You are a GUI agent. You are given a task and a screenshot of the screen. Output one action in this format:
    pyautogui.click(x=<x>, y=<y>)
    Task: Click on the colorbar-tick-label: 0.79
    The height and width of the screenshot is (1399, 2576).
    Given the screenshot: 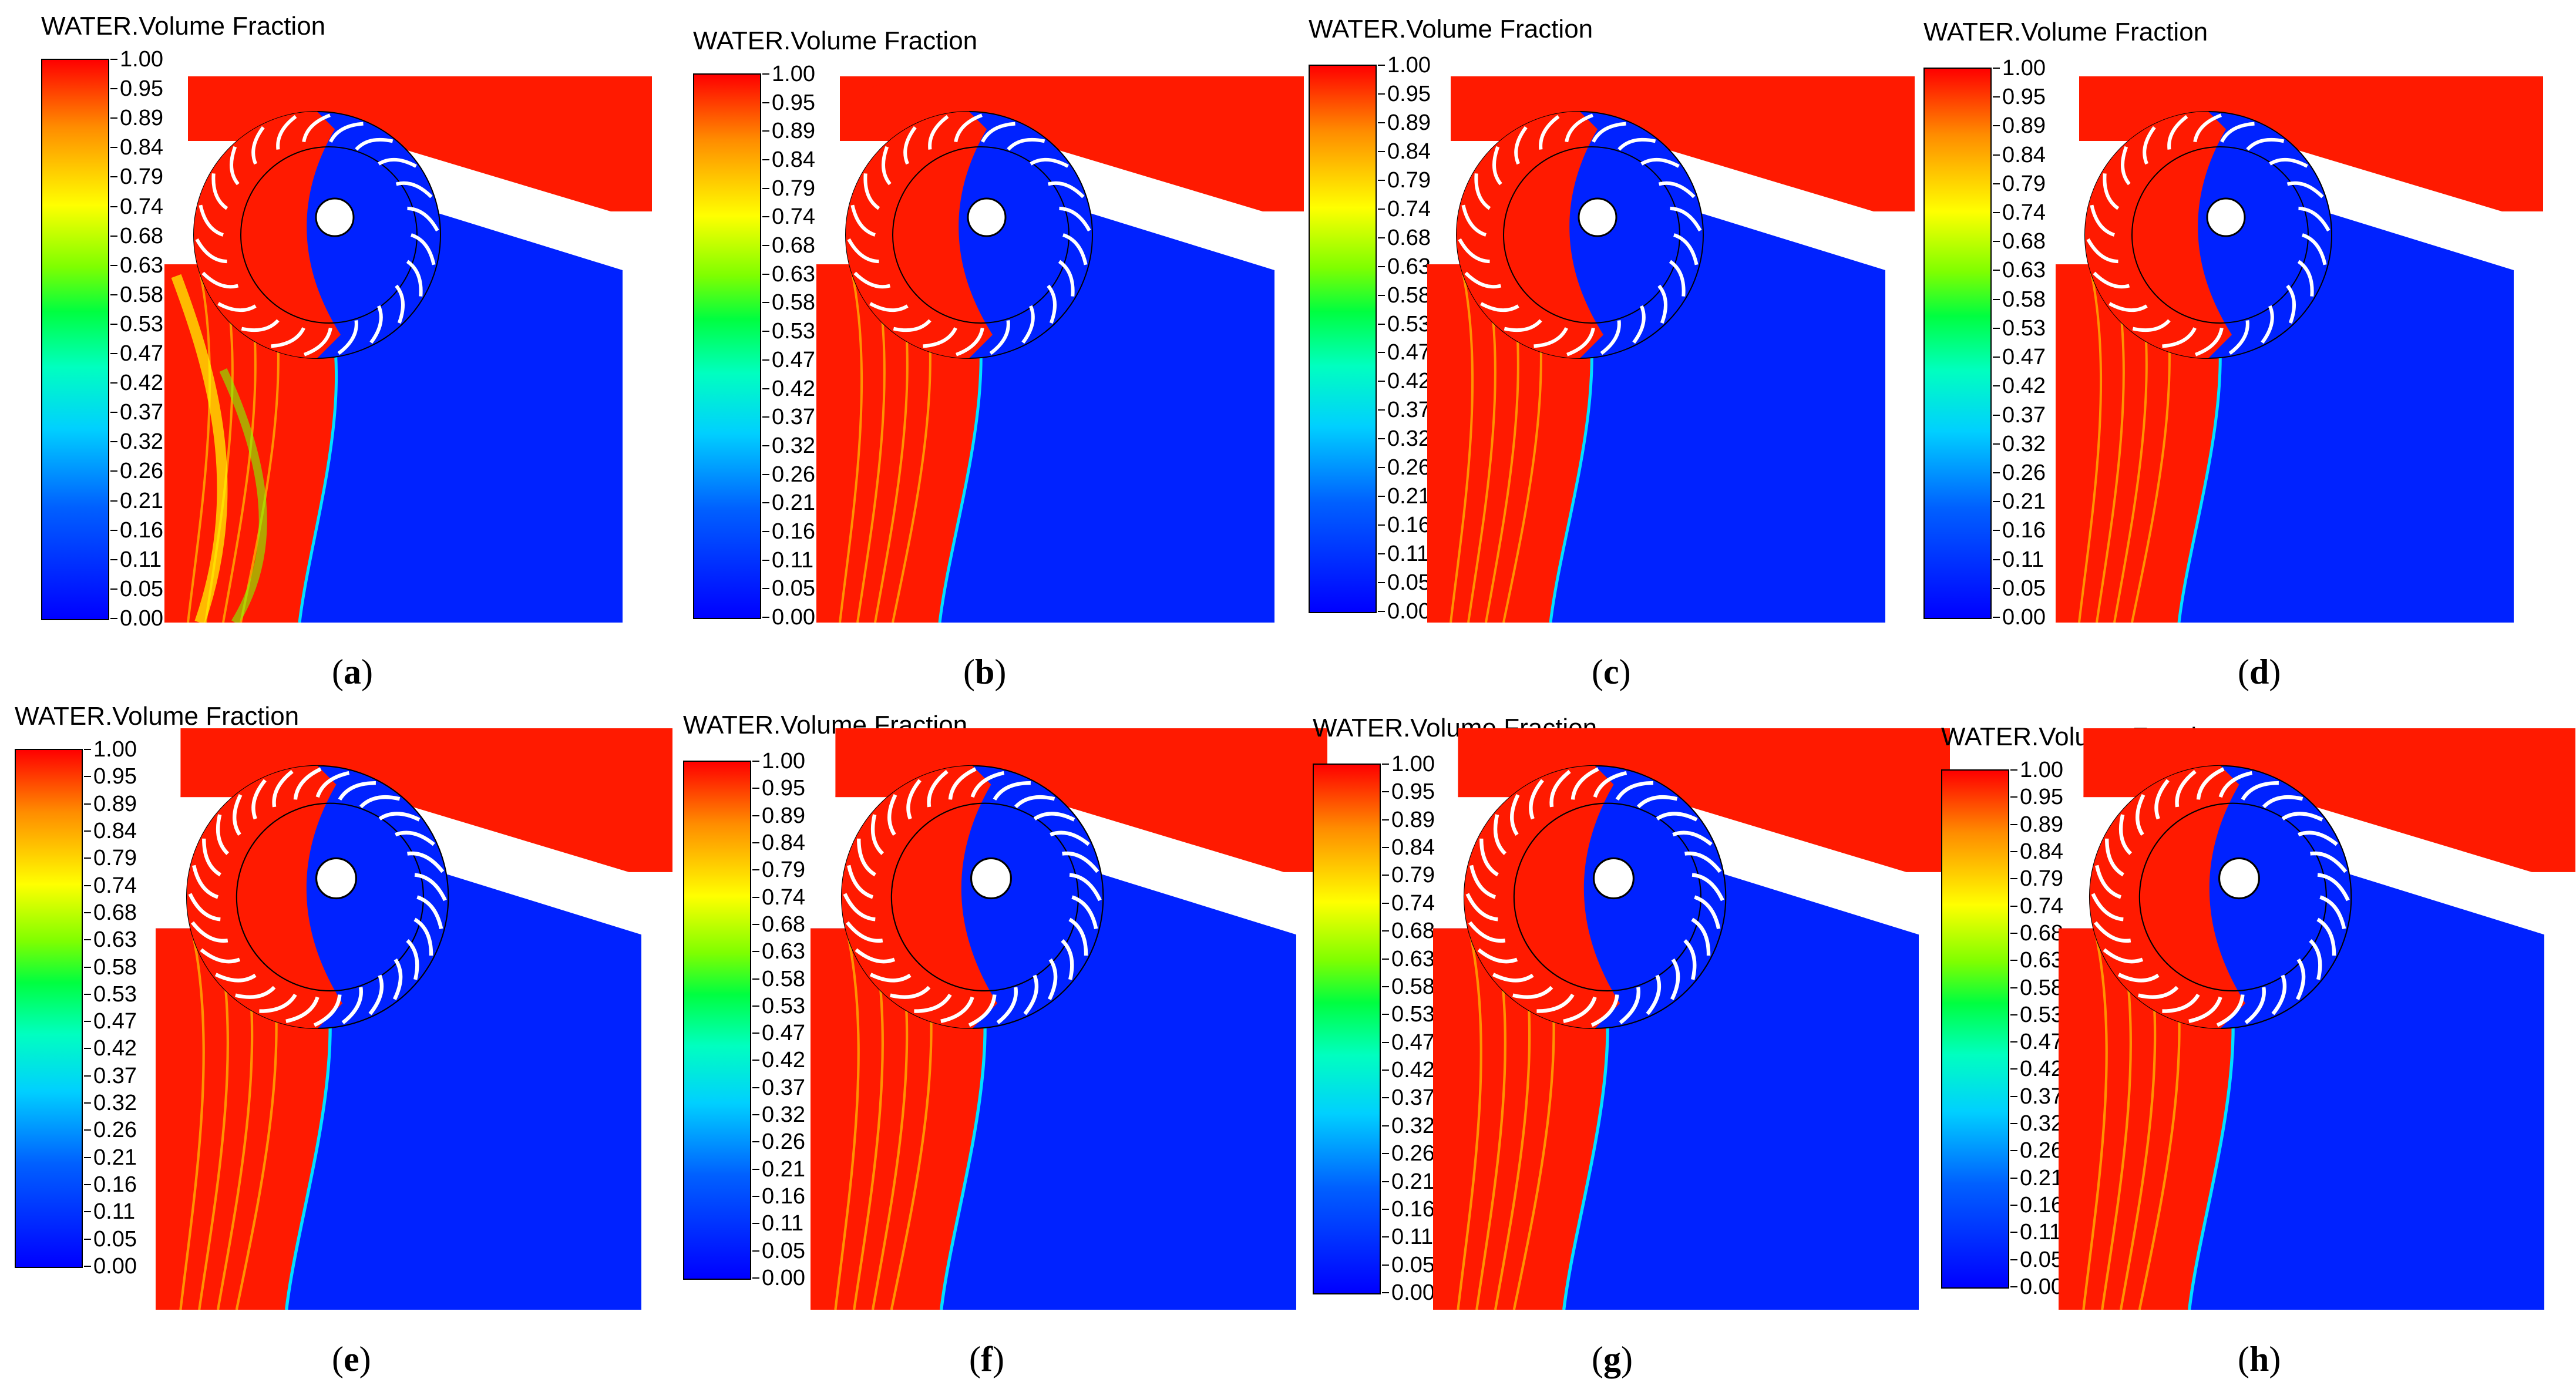 What is the action you would take?
    pyautogui.click(x=111, y=858)
    